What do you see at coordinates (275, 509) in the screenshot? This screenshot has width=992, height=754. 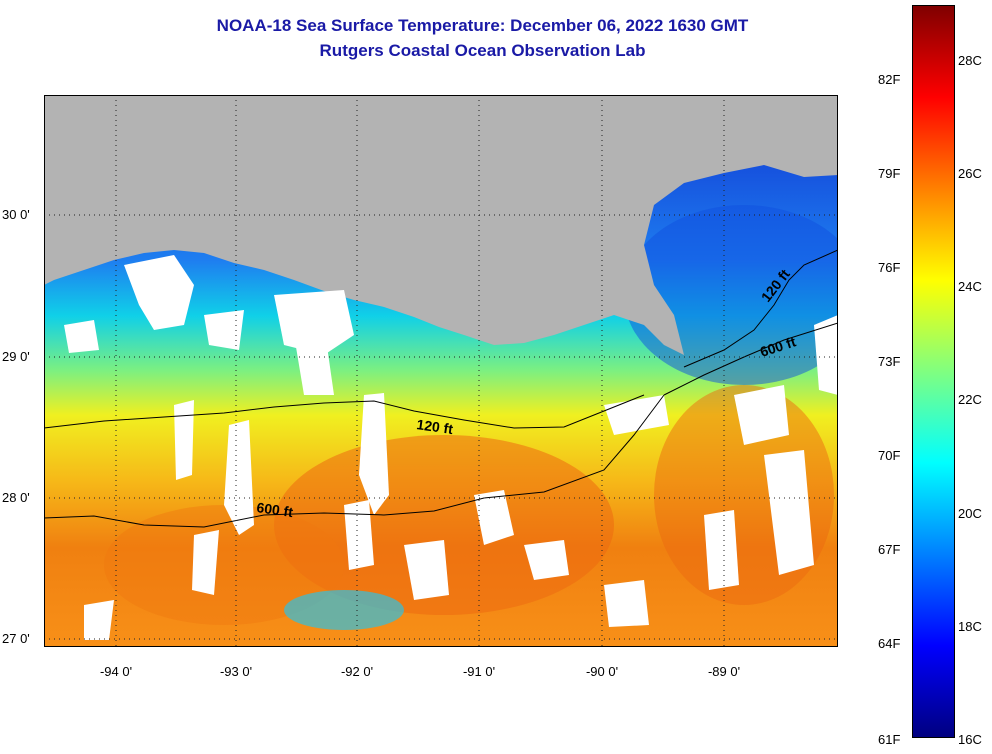 I see `contour-label: 600 ft` at bounding box center [275, 509].